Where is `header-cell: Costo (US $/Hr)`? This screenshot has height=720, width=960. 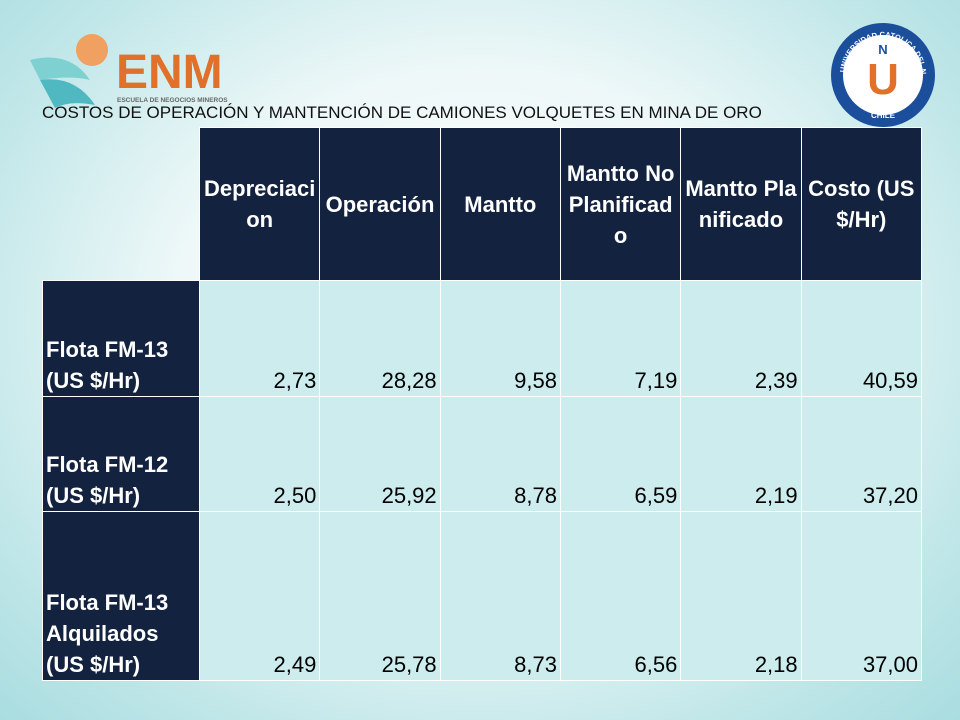 header-cell: Costo (US $/Hr) is located at coordinates (861, 204).